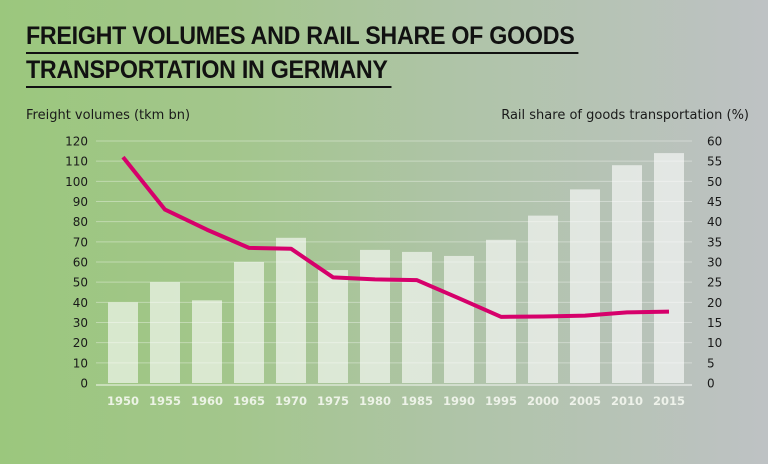 The width and height of the screenshot is (768, 464). Describe the element at coordinates (714, 222) in the screenshot. I see `right-tick-label: 40` at that location.